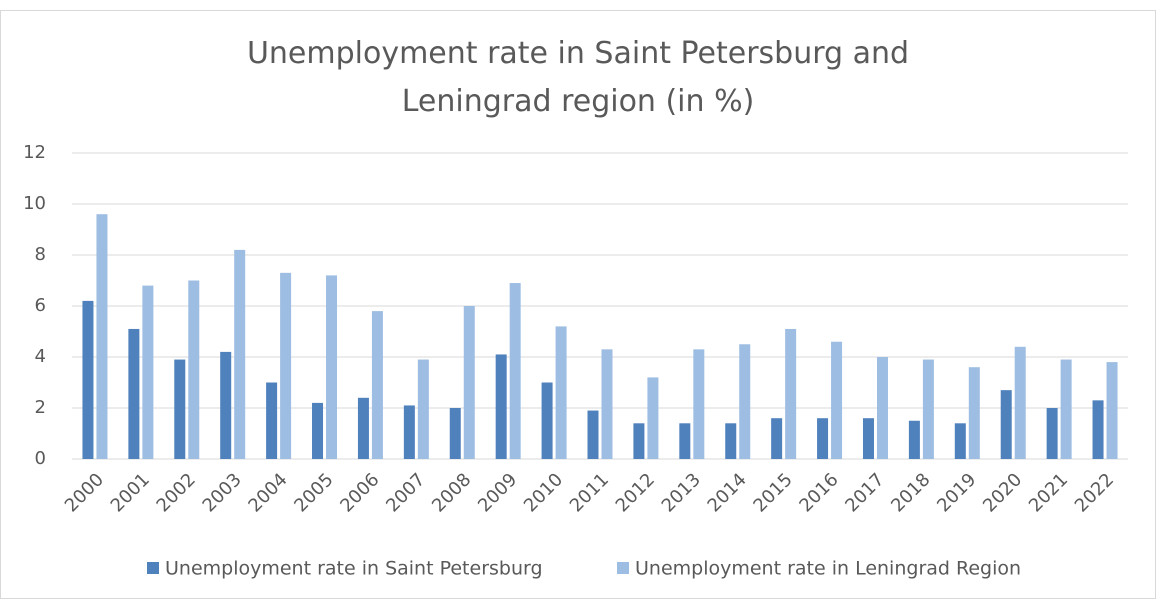 Image resolution: width=1156 pixels, height=599 pixels. Describe the element at coordinates (681, 492) in the screenshot. I see `x-tick-label: 2013` at that location.